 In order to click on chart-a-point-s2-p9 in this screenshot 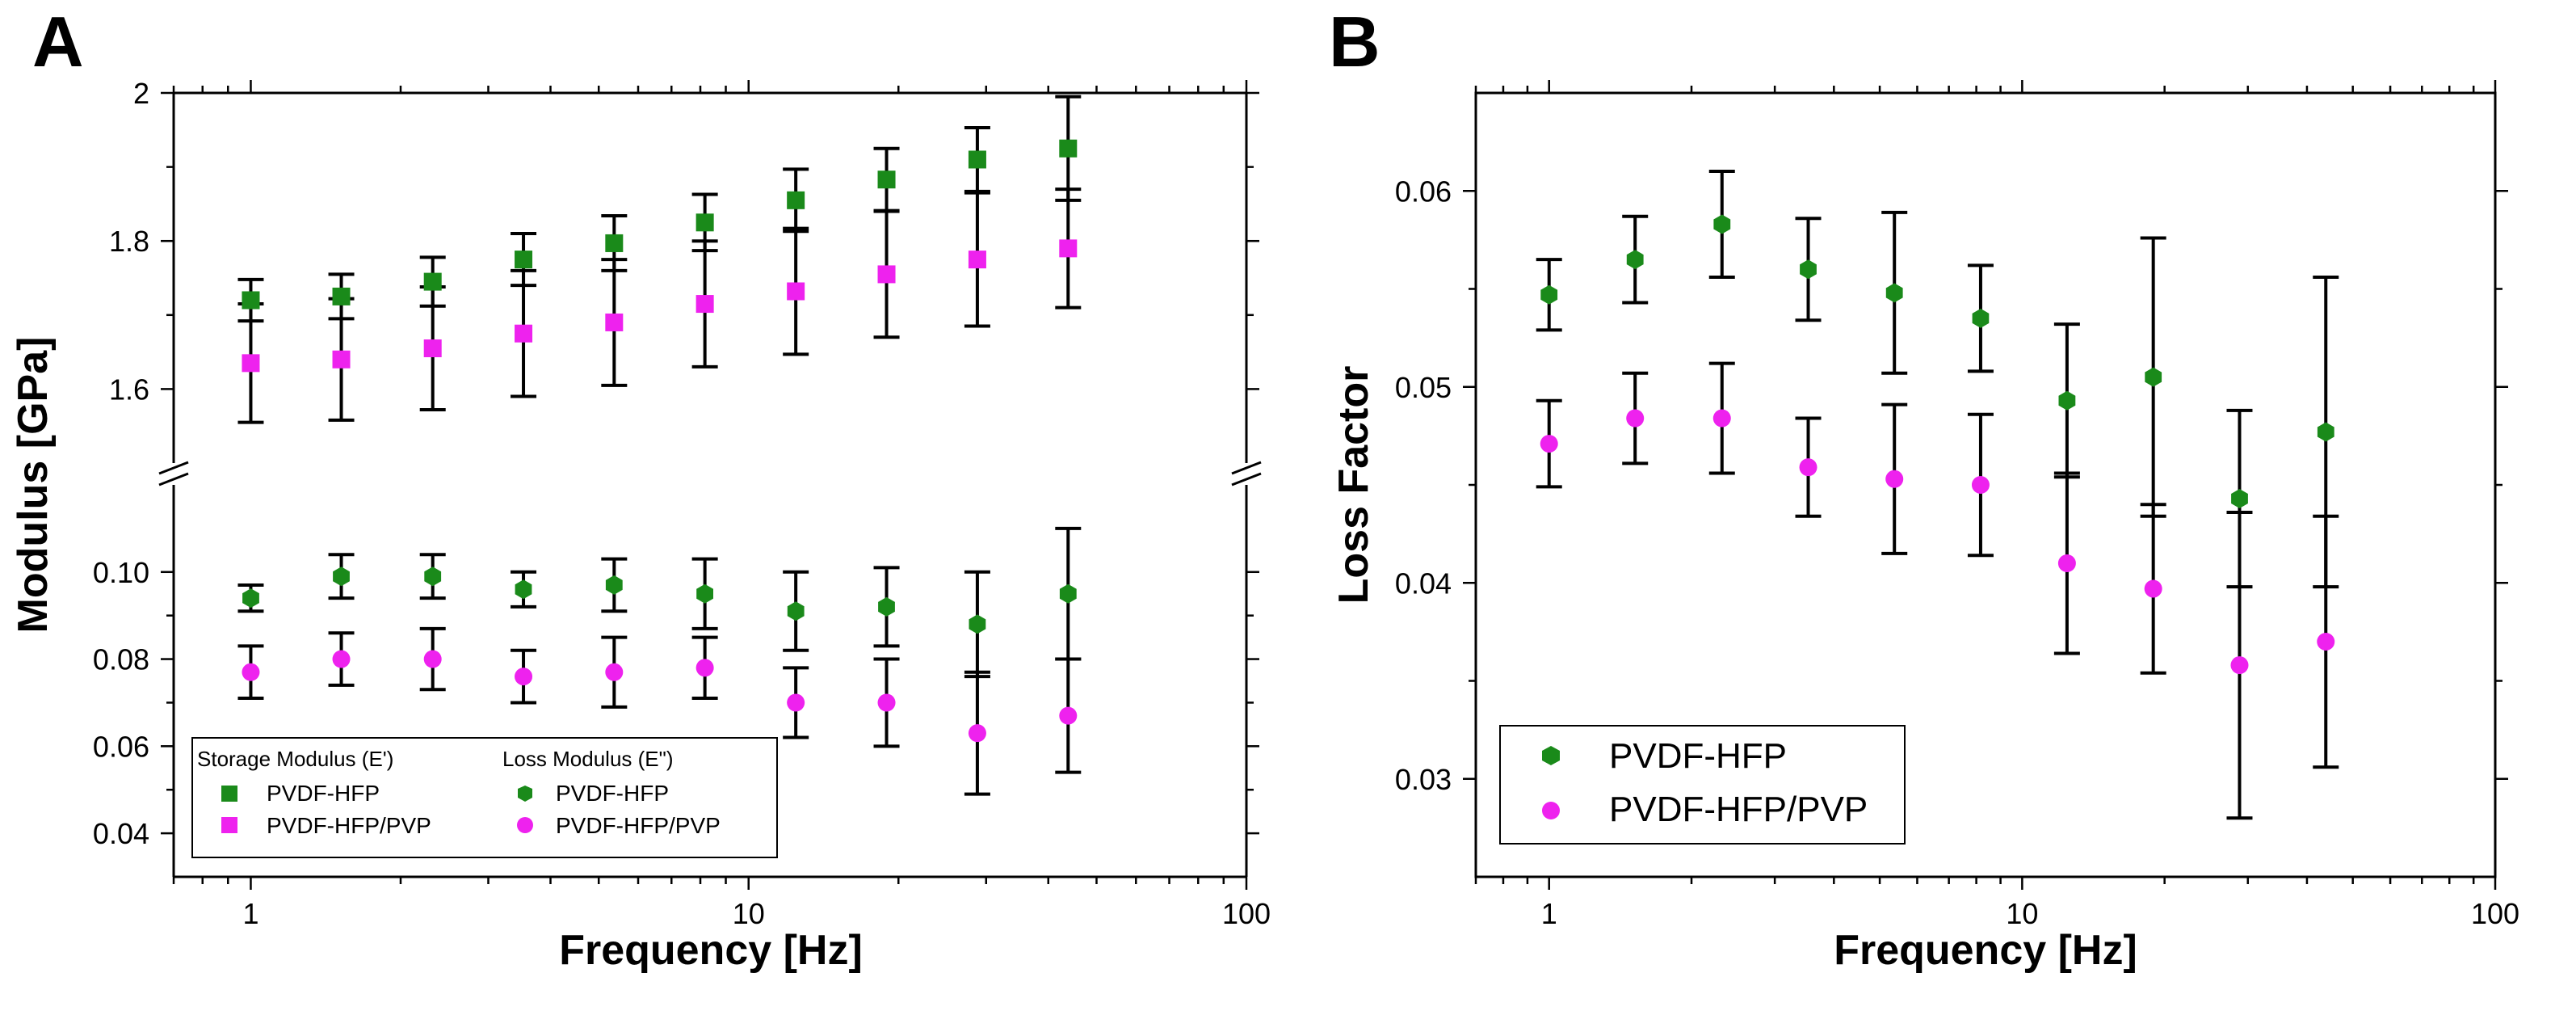, I will do `click(1068, 593)`.